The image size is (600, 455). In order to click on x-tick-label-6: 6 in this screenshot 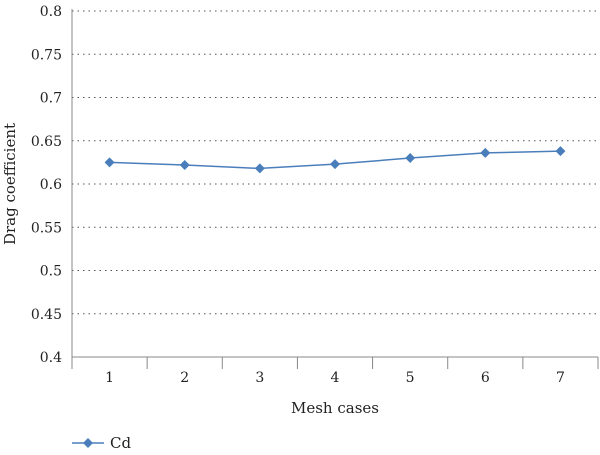, I will do `click(485, 378)`.